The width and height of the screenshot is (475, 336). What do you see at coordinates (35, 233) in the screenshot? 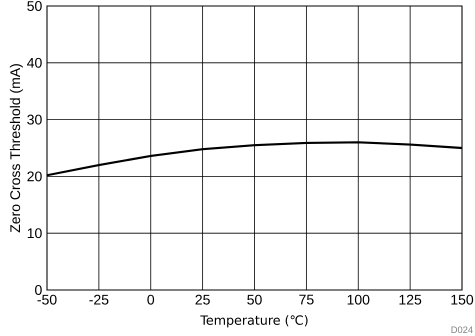
I see `y-tick-label: 10` at bounding box center [35, 233].